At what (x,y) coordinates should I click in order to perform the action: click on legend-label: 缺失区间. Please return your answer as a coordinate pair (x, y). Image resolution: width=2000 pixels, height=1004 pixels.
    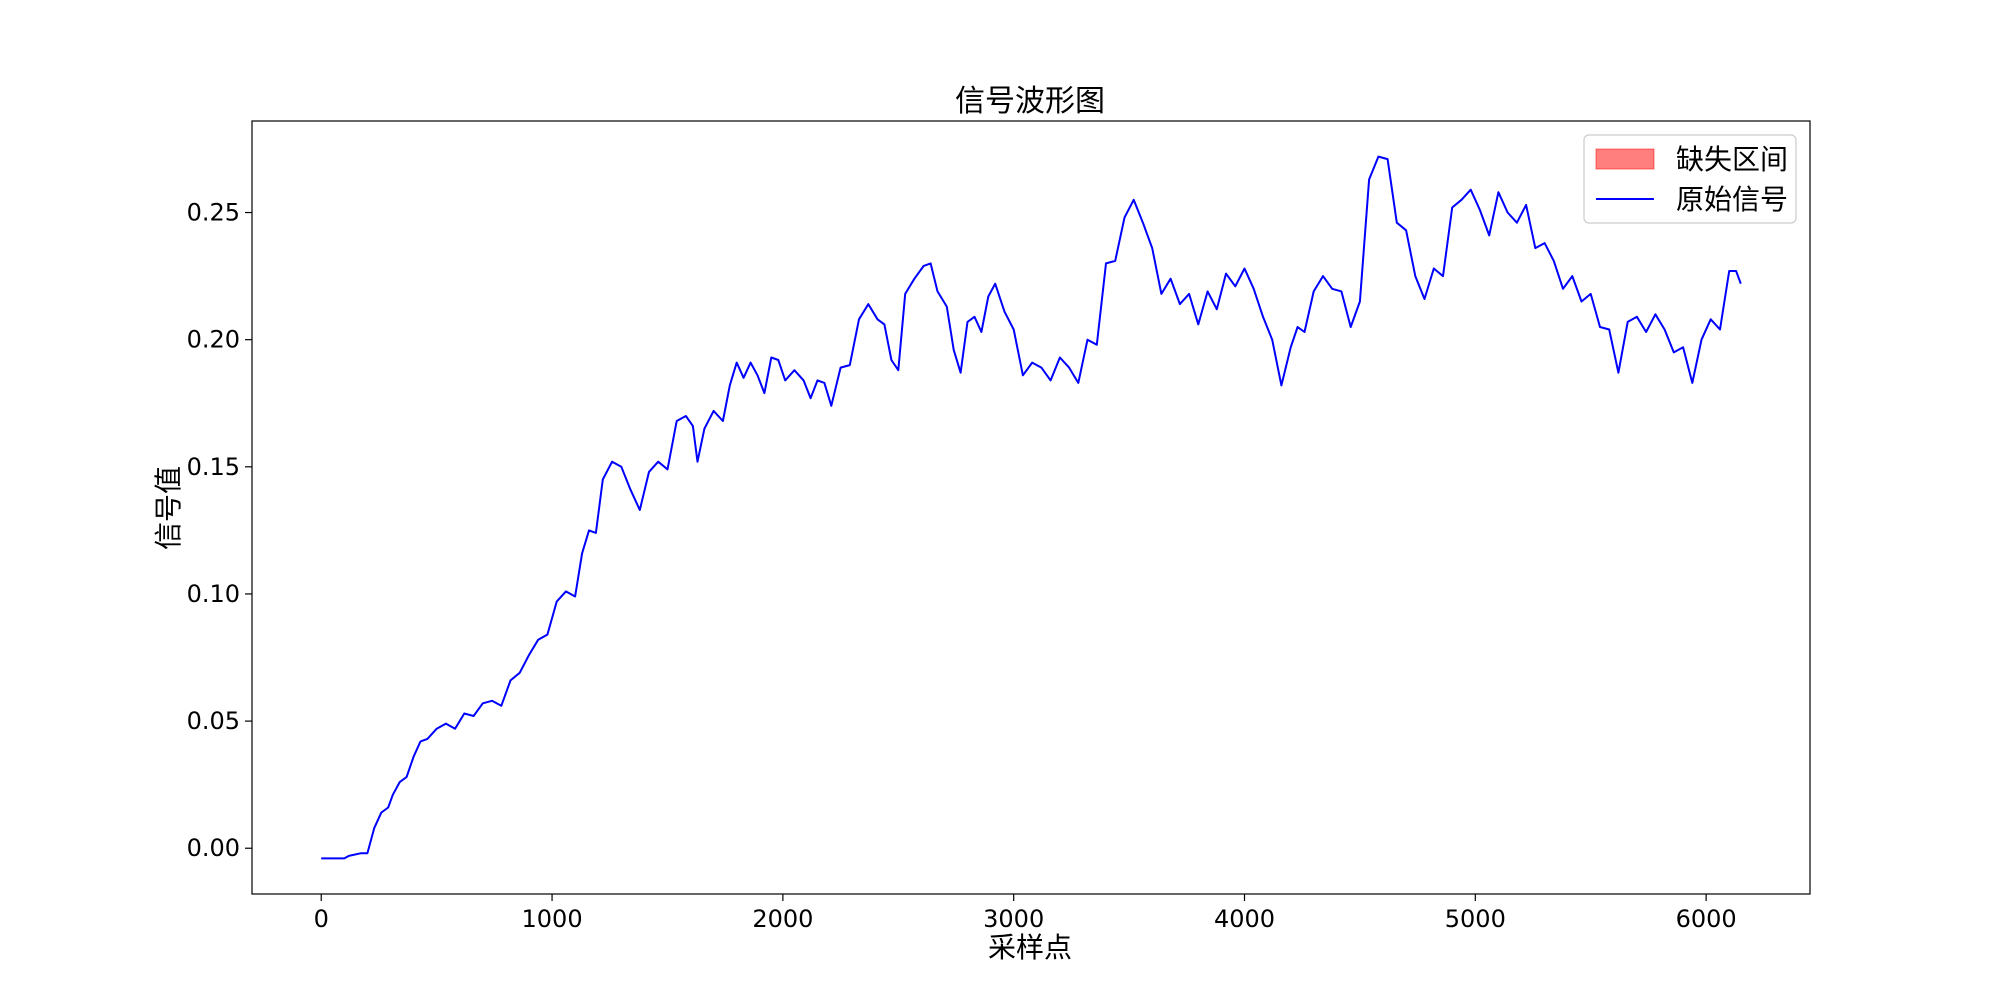
    Looking at the image, I should click on (1732, 159).